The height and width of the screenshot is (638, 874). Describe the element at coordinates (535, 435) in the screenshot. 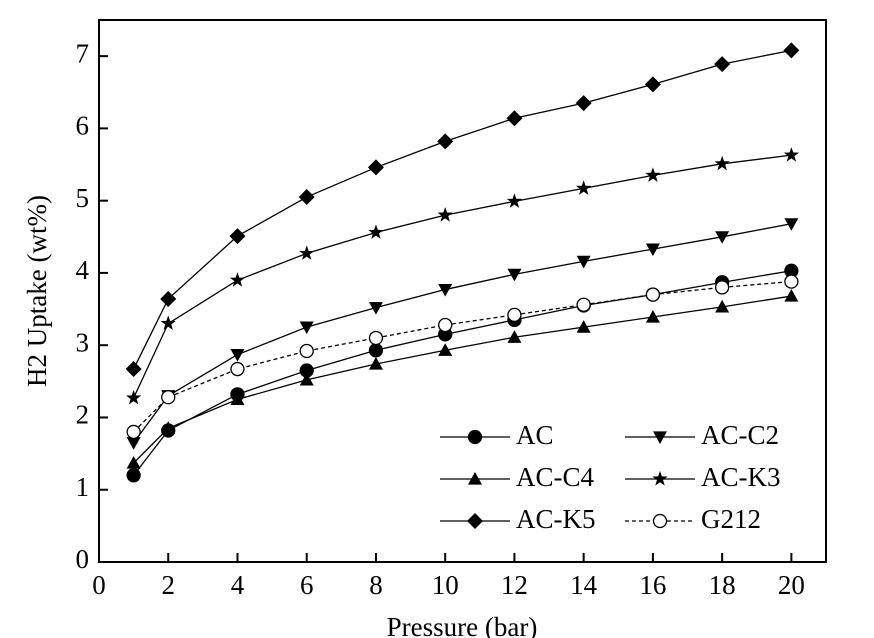

I see `legend-label: AC` at that location.